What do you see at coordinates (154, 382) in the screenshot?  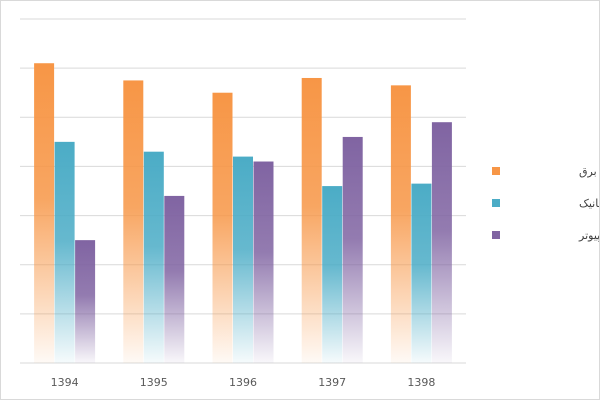 I see `x-tick-label: 1395` at bounding box center [154, 382].